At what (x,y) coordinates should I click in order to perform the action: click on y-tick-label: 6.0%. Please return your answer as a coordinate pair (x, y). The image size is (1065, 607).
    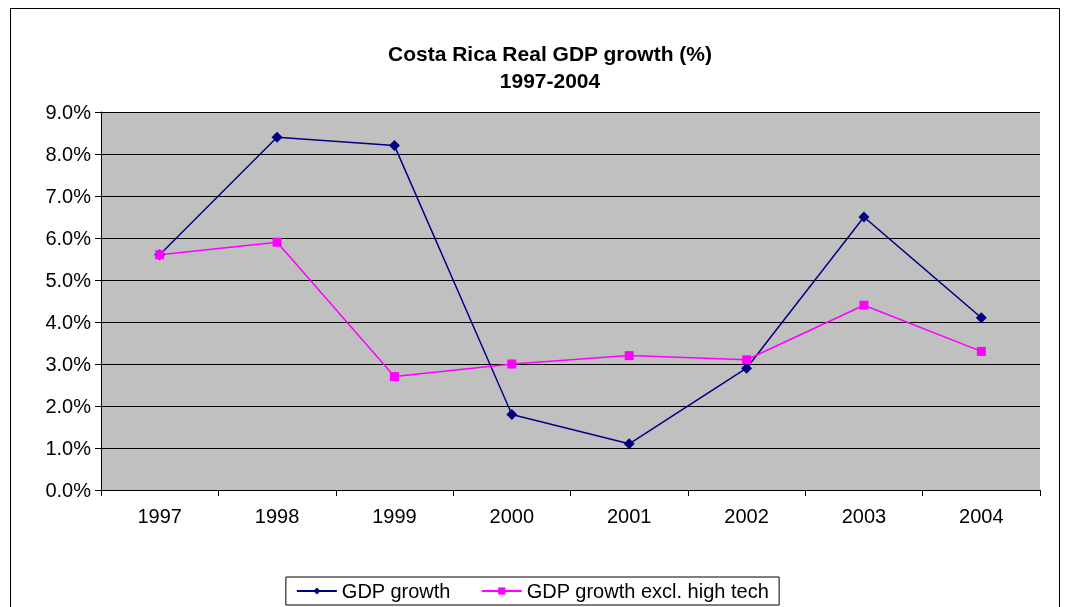
    Looking at the image, I should click on (68, 238).